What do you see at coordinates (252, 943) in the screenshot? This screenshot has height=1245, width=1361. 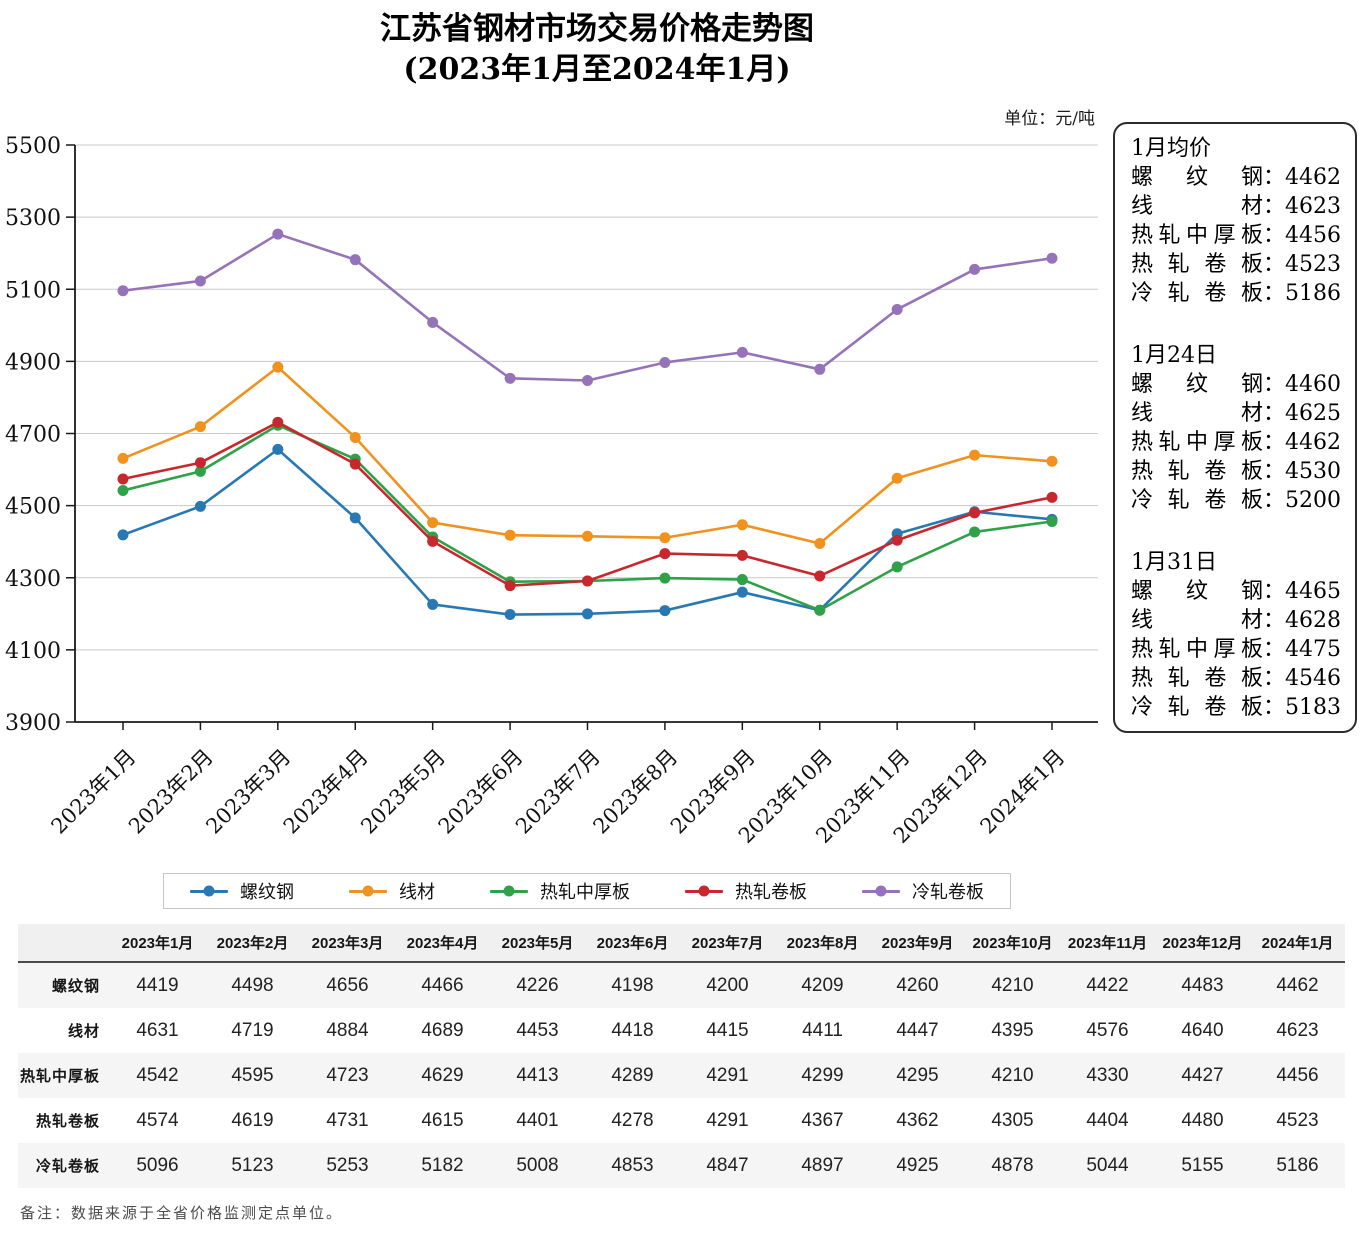 I see `table-column-header: 2023年2月` at bounding box center [252, 943].